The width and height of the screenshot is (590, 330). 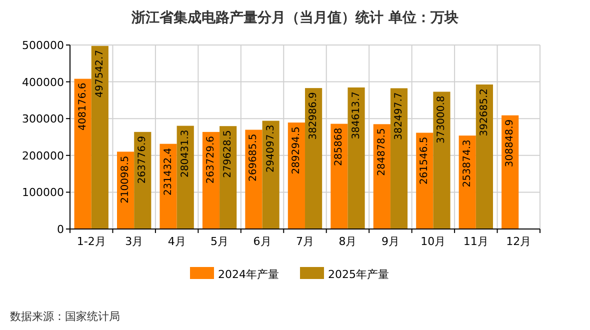 I want to click on data-label: 210098.5, so click(x=126, y=180).